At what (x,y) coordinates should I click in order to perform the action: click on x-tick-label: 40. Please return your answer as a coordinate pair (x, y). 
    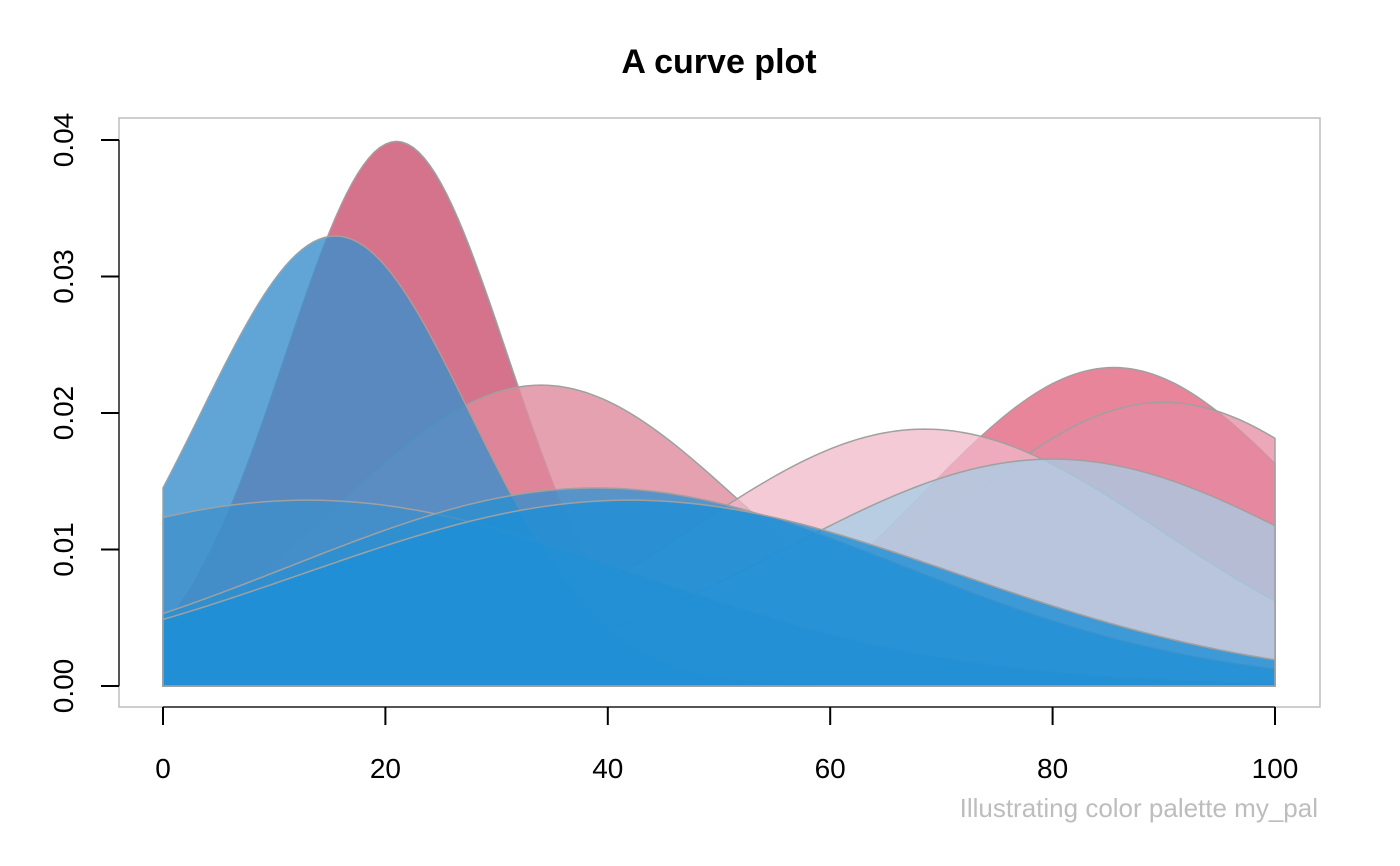
    Looking at the image, I should click on (607, 768).